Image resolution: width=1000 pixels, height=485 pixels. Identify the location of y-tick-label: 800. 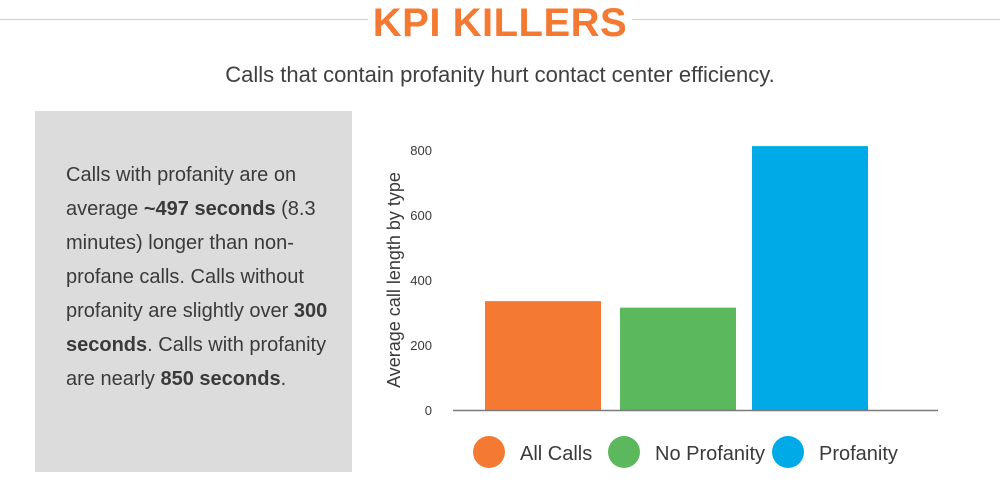
(421, 150).